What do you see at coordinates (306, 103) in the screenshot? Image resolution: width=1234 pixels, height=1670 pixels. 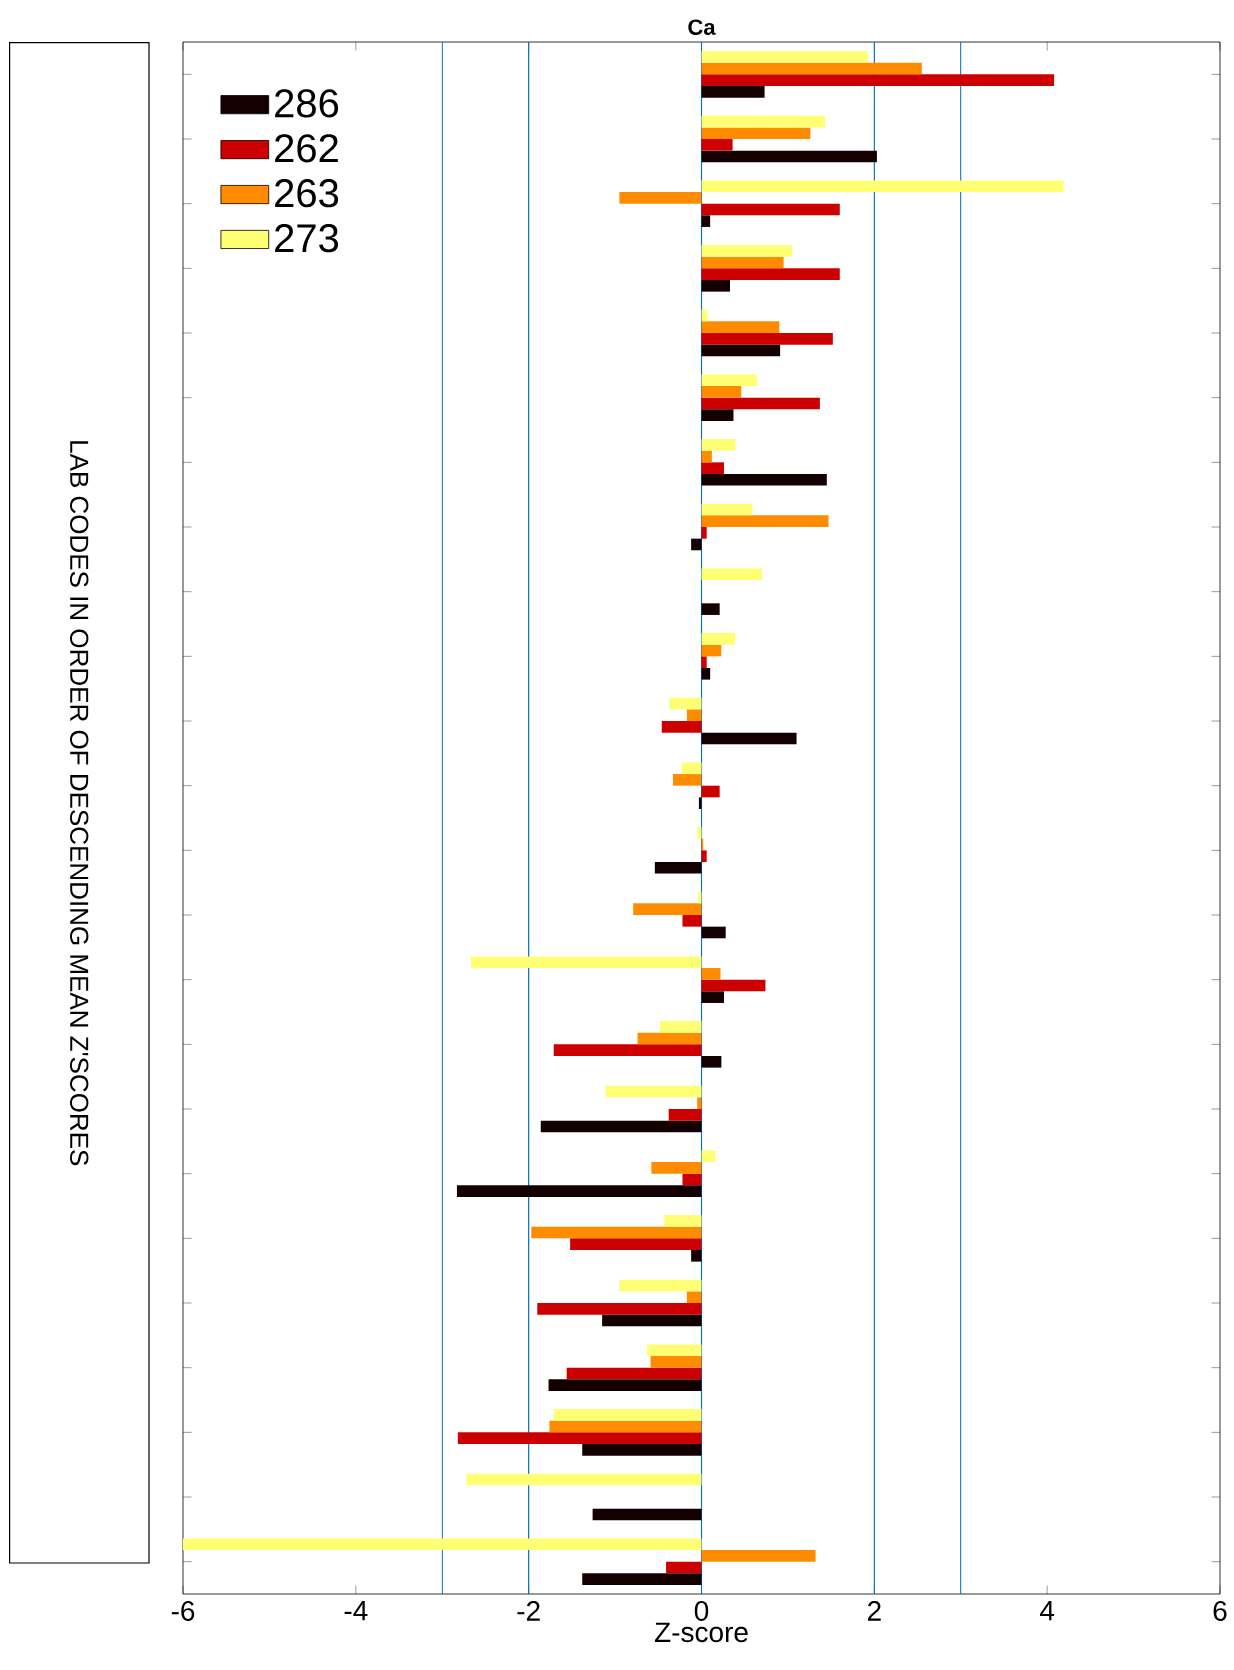 I see `legend-label: 286` at bounding box center [306, 103].